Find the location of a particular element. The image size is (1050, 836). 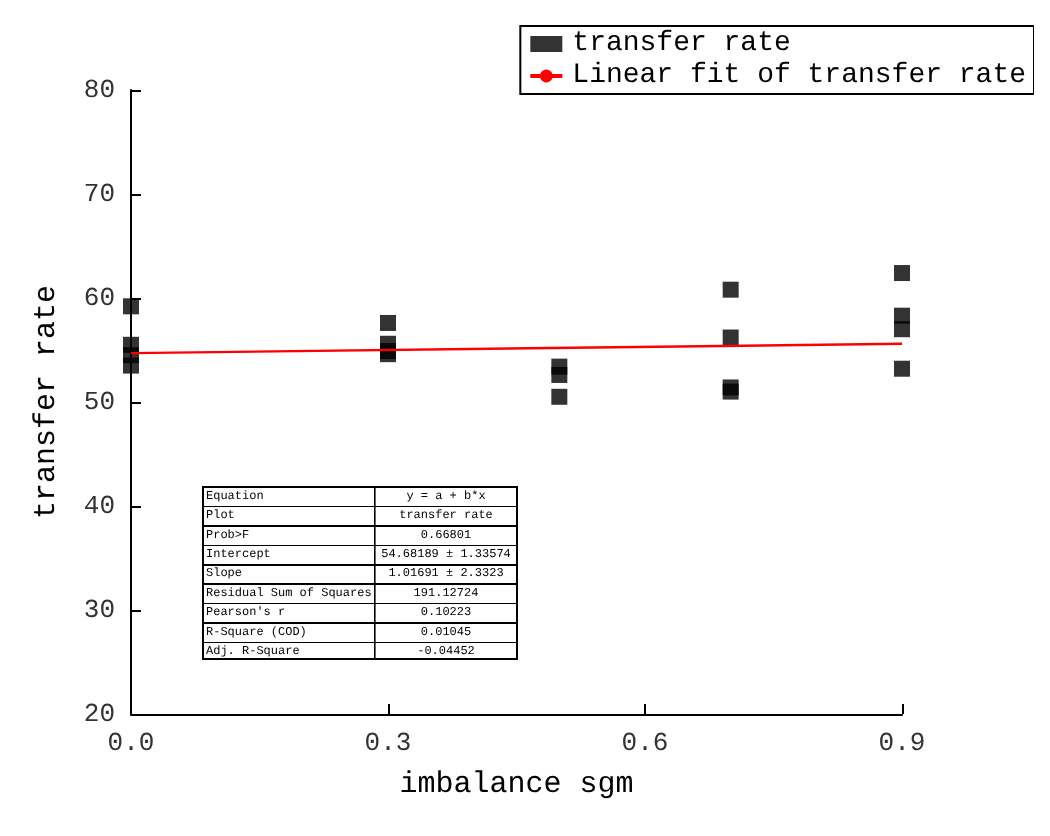

y-tick-label: 50 is located at coordinates (99, 402).